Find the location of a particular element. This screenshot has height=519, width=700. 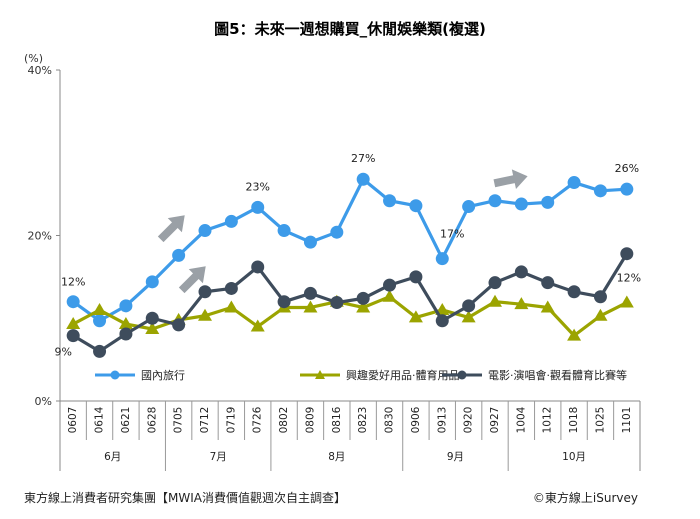

x-tick-label: 0628 is located at coordinates (152, 420).